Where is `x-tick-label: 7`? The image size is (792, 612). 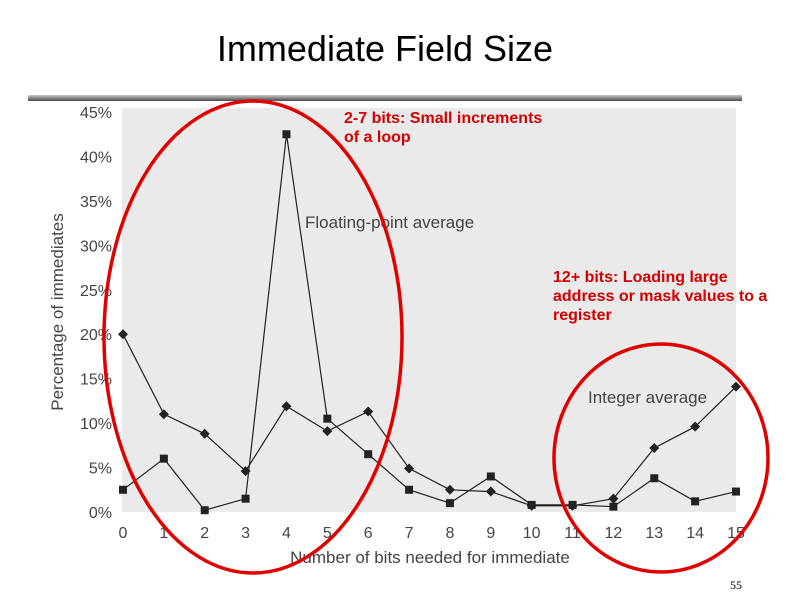 x-tick-label: 7 is located at coordinates (409, 533).